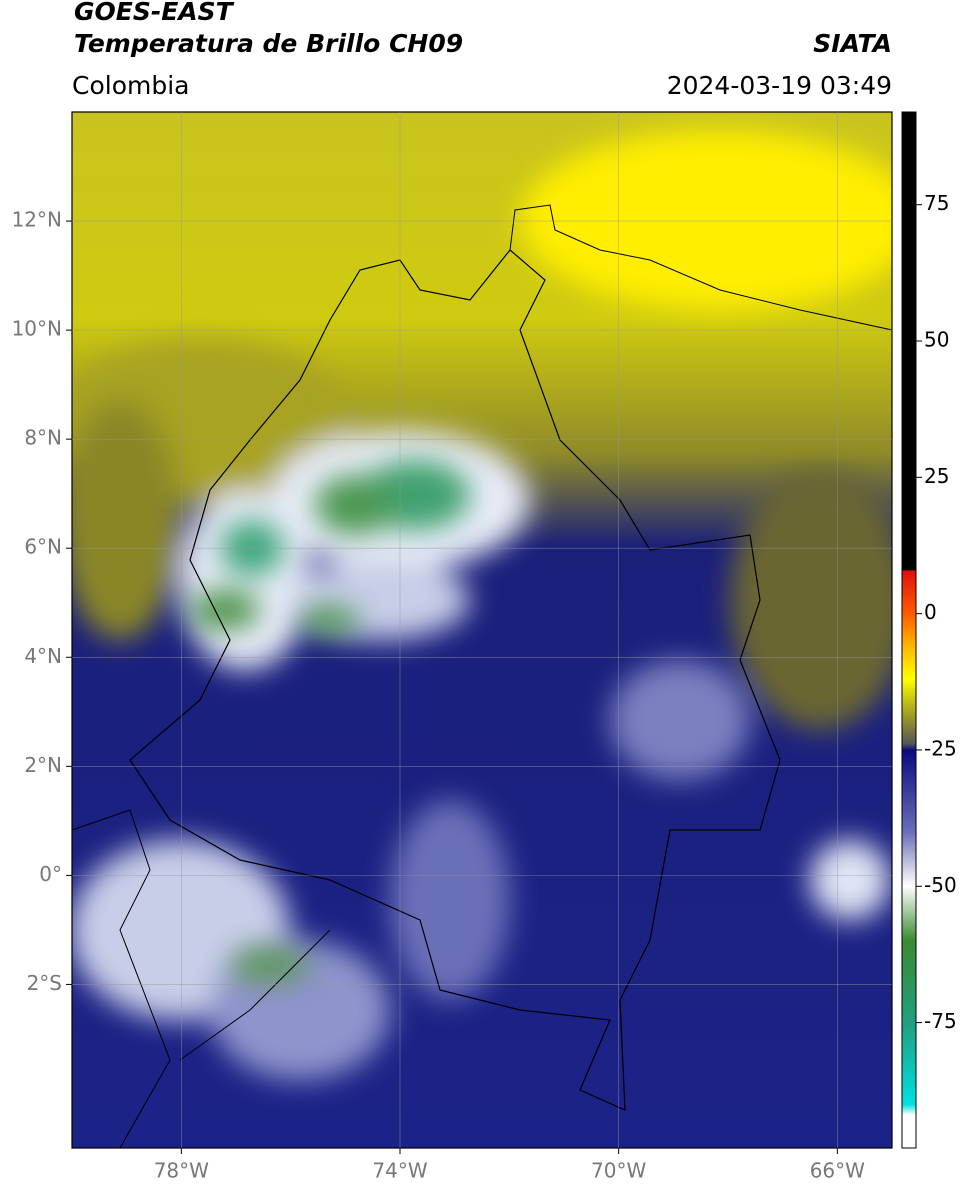  Describe the element at coordinates (936, 340) in the screenshot. I see `colorbar-tick-label: 50` at that location.